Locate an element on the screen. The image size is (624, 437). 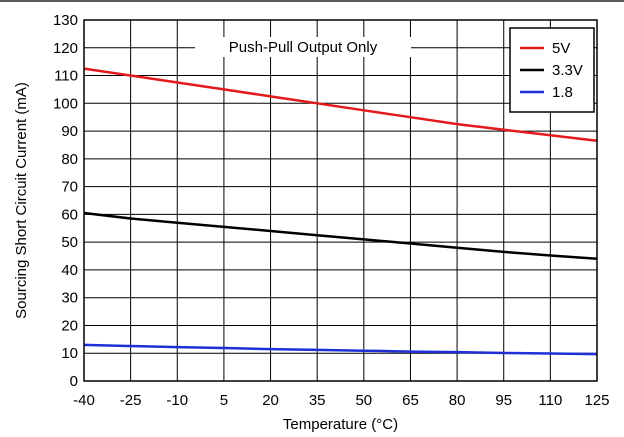
y-tick-label: 70 is located at coordinates (69, 187).